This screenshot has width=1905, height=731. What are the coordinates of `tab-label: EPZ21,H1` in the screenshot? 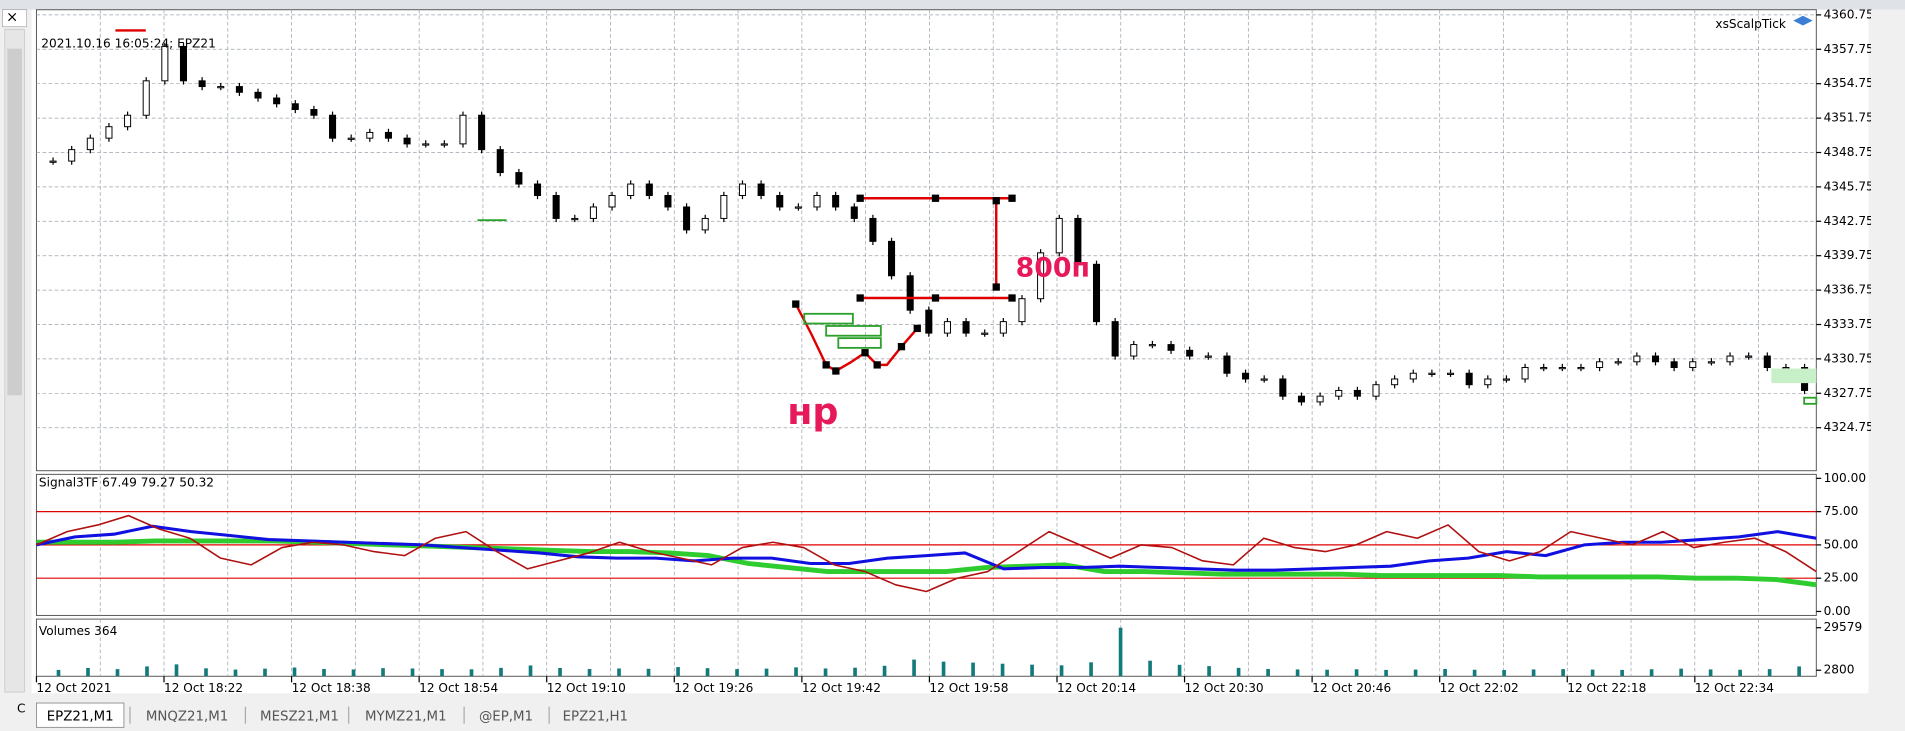 It's located at (595, 716).